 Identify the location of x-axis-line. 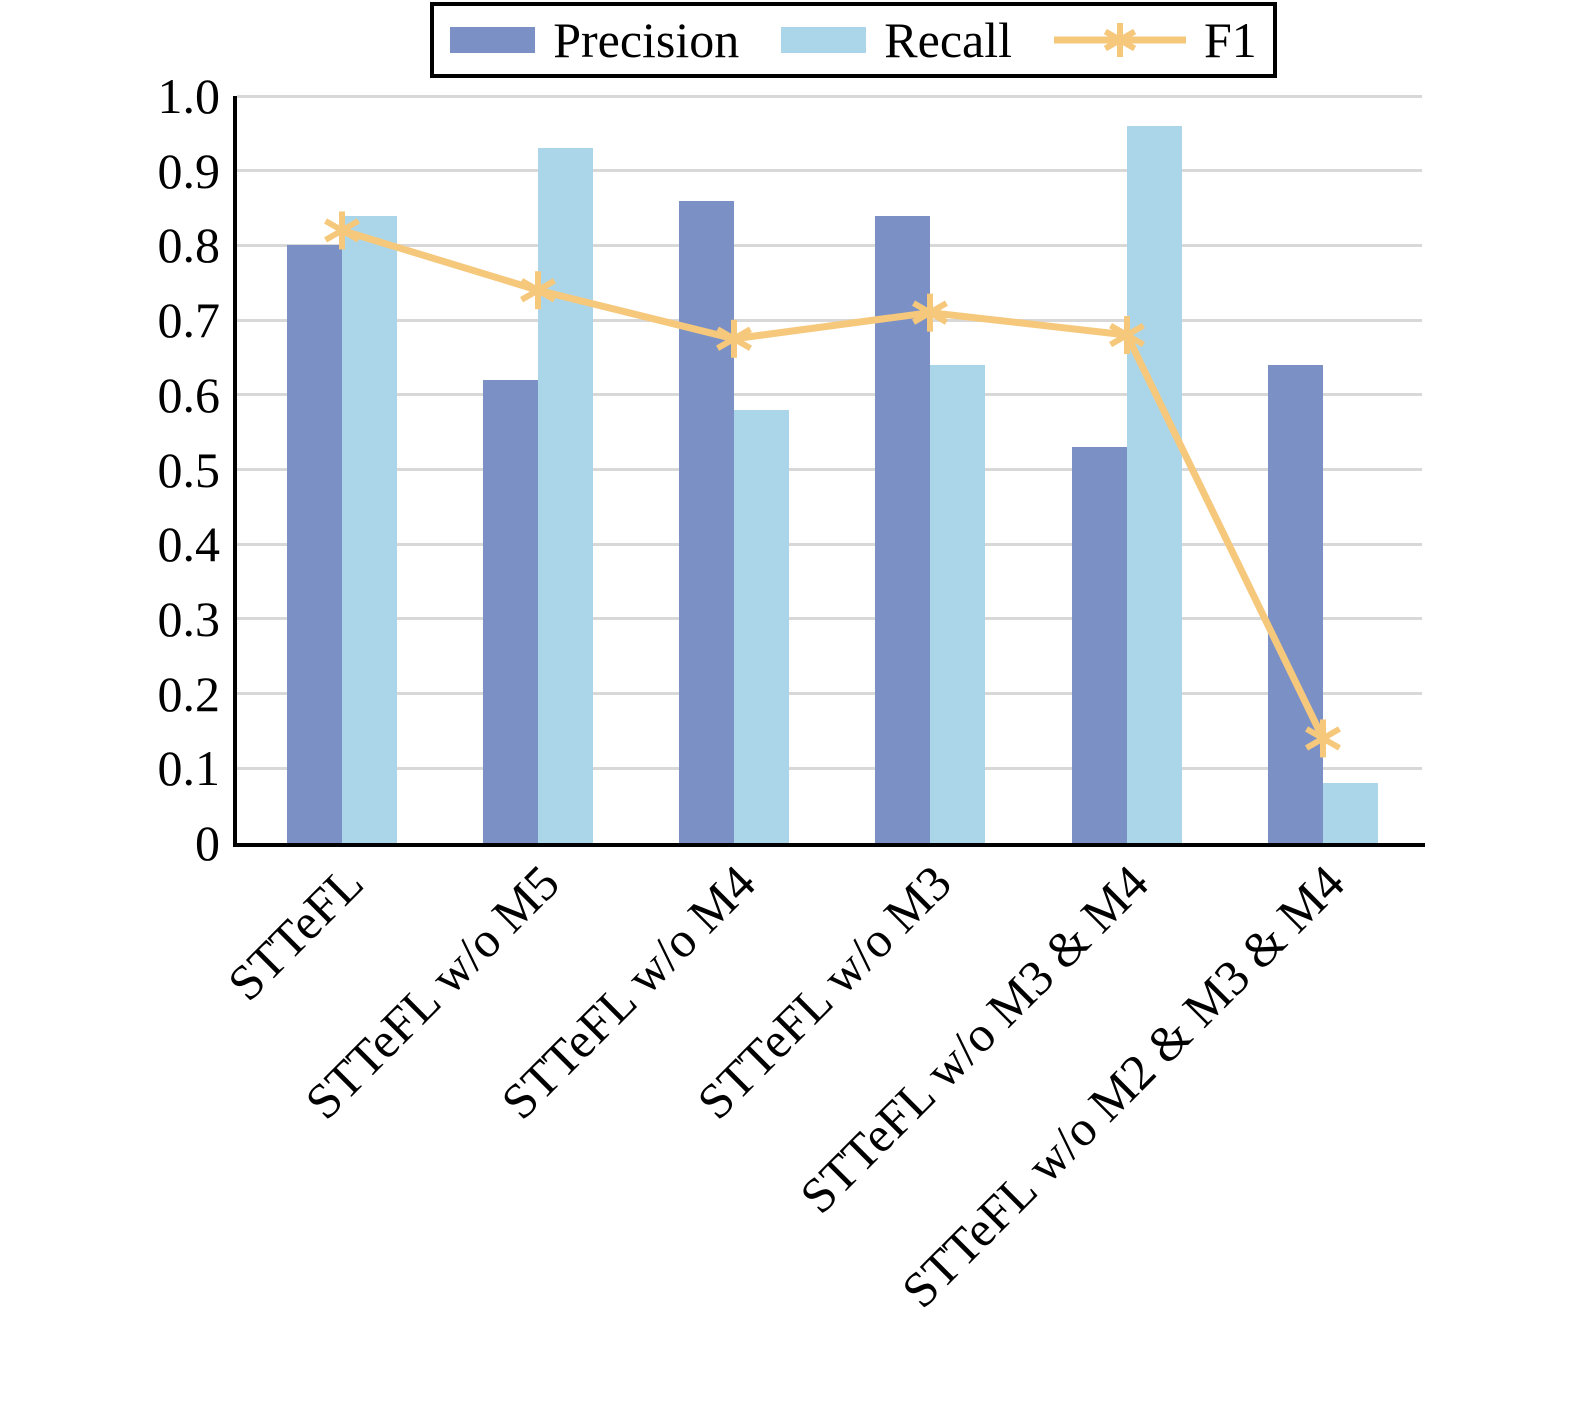
(829, 845).